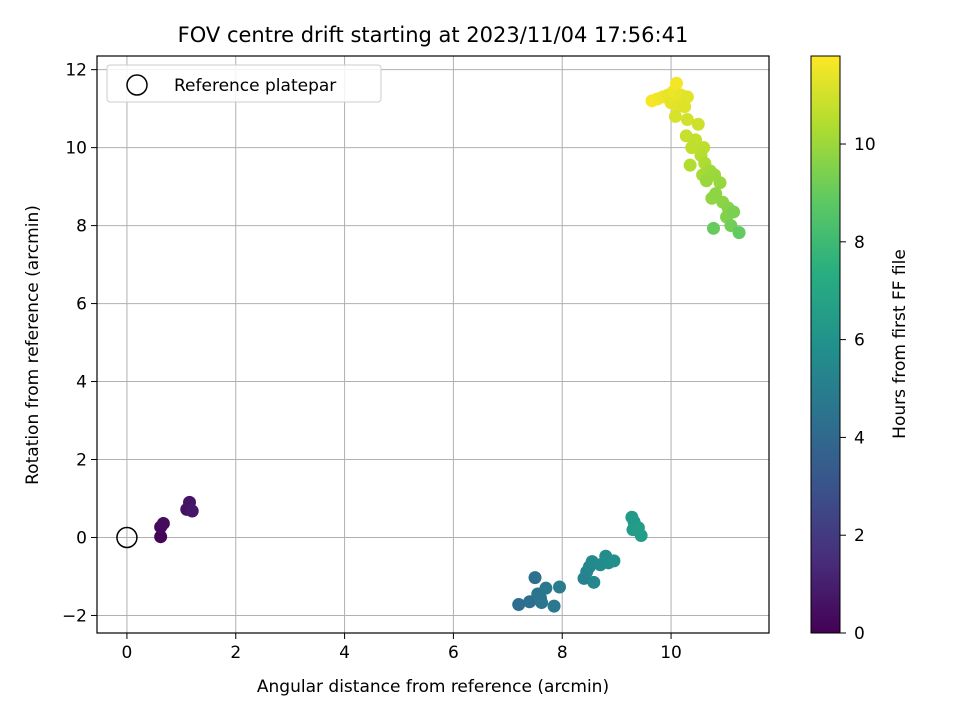  What do you see at coordinates (81, 305) in the screenshot?
I see `y-tick-label: 6` at bounding box center [81, 305].